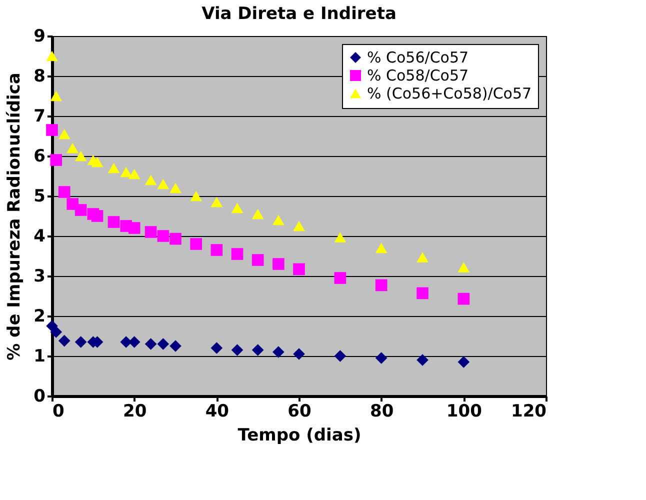 The width and height of the screenshot is (646, 500). Describe the element at coordinates (40, 396) in the screenshot. I see `y-tick-label: 0` at that location.